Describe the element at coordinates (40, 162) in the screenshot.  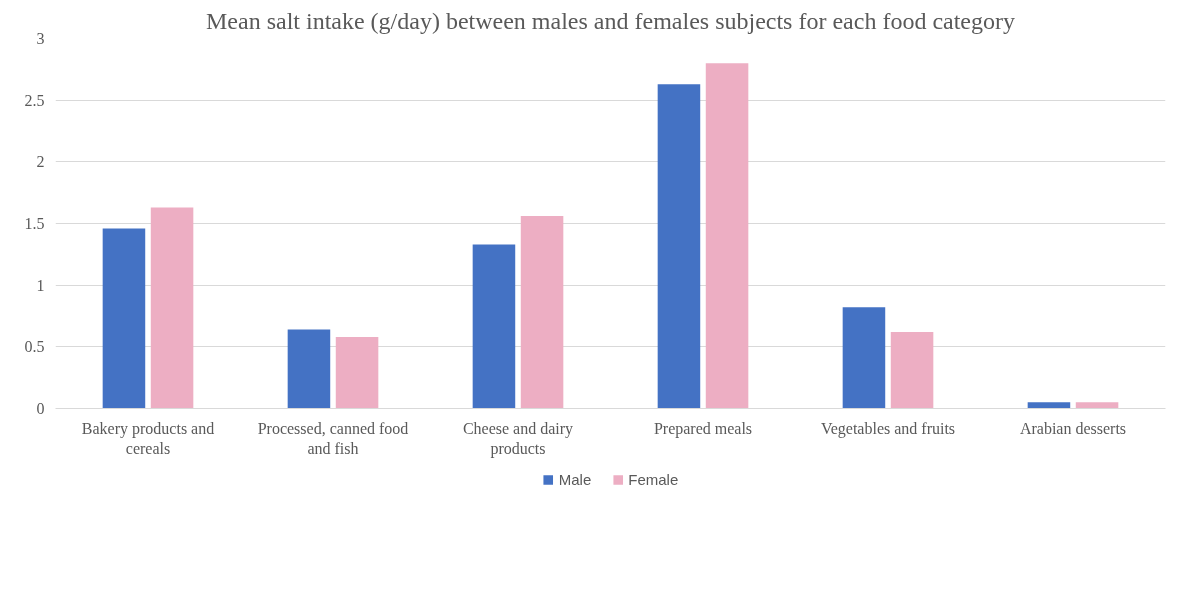
I see `y-tick-label: 2` at that location.